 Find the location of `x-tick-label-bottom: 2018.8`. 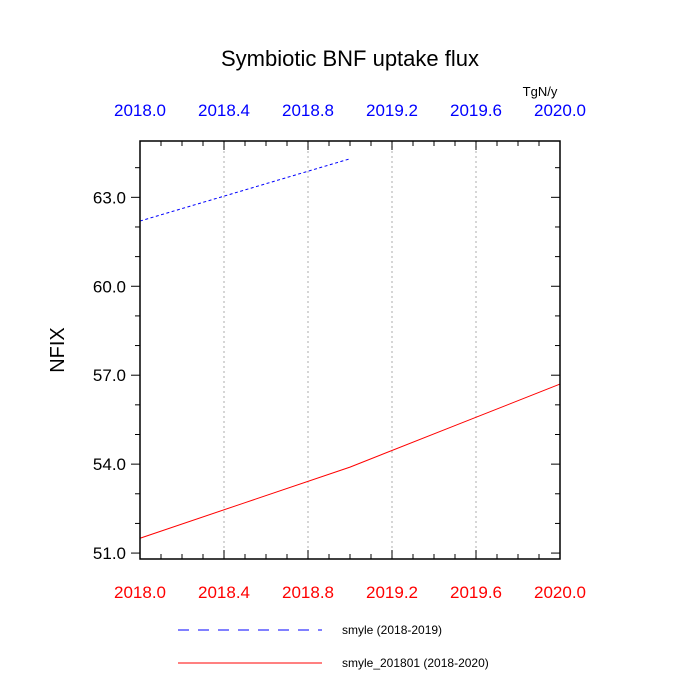

x-tick-label-bottom: 2018.8 is located at coordinates (308, 592).